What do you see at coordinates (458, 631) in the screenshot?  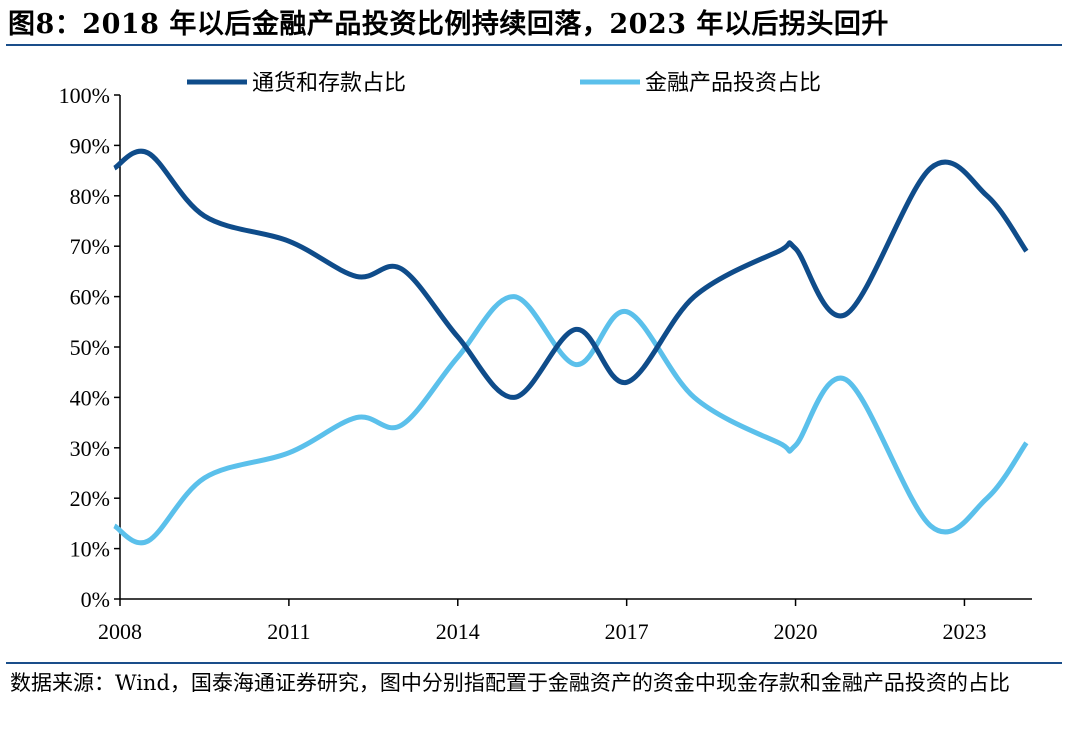 I see `x-tick-label: 2014` at bounding box center [458, 631].